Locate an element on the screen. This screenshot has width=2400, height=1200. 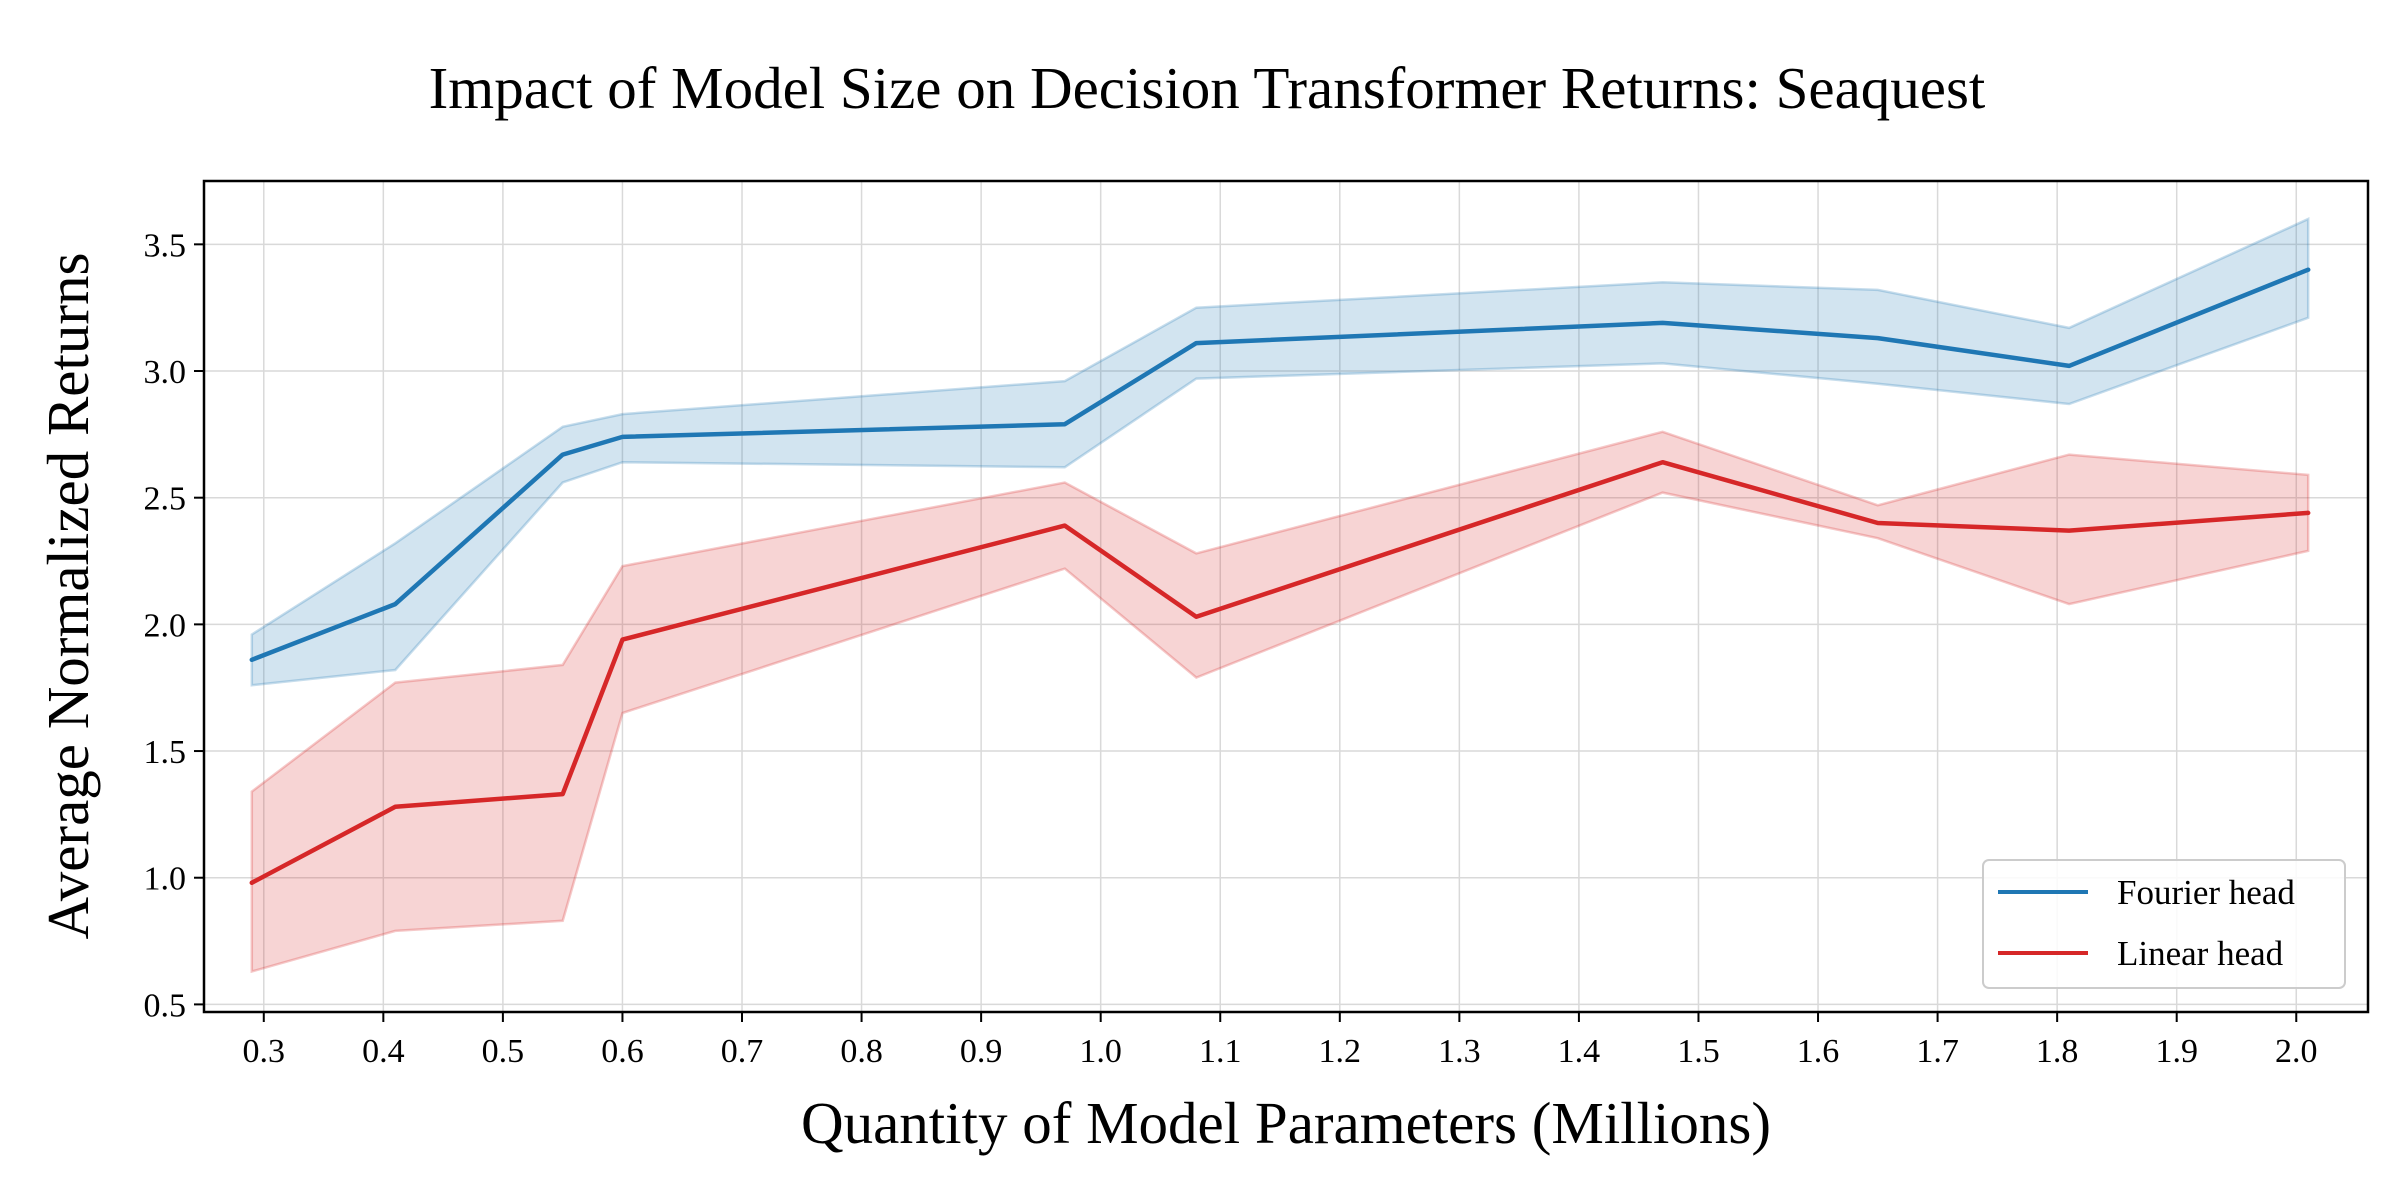
x-tick-label: 1.3 is located at coordinates (1459, 1051).